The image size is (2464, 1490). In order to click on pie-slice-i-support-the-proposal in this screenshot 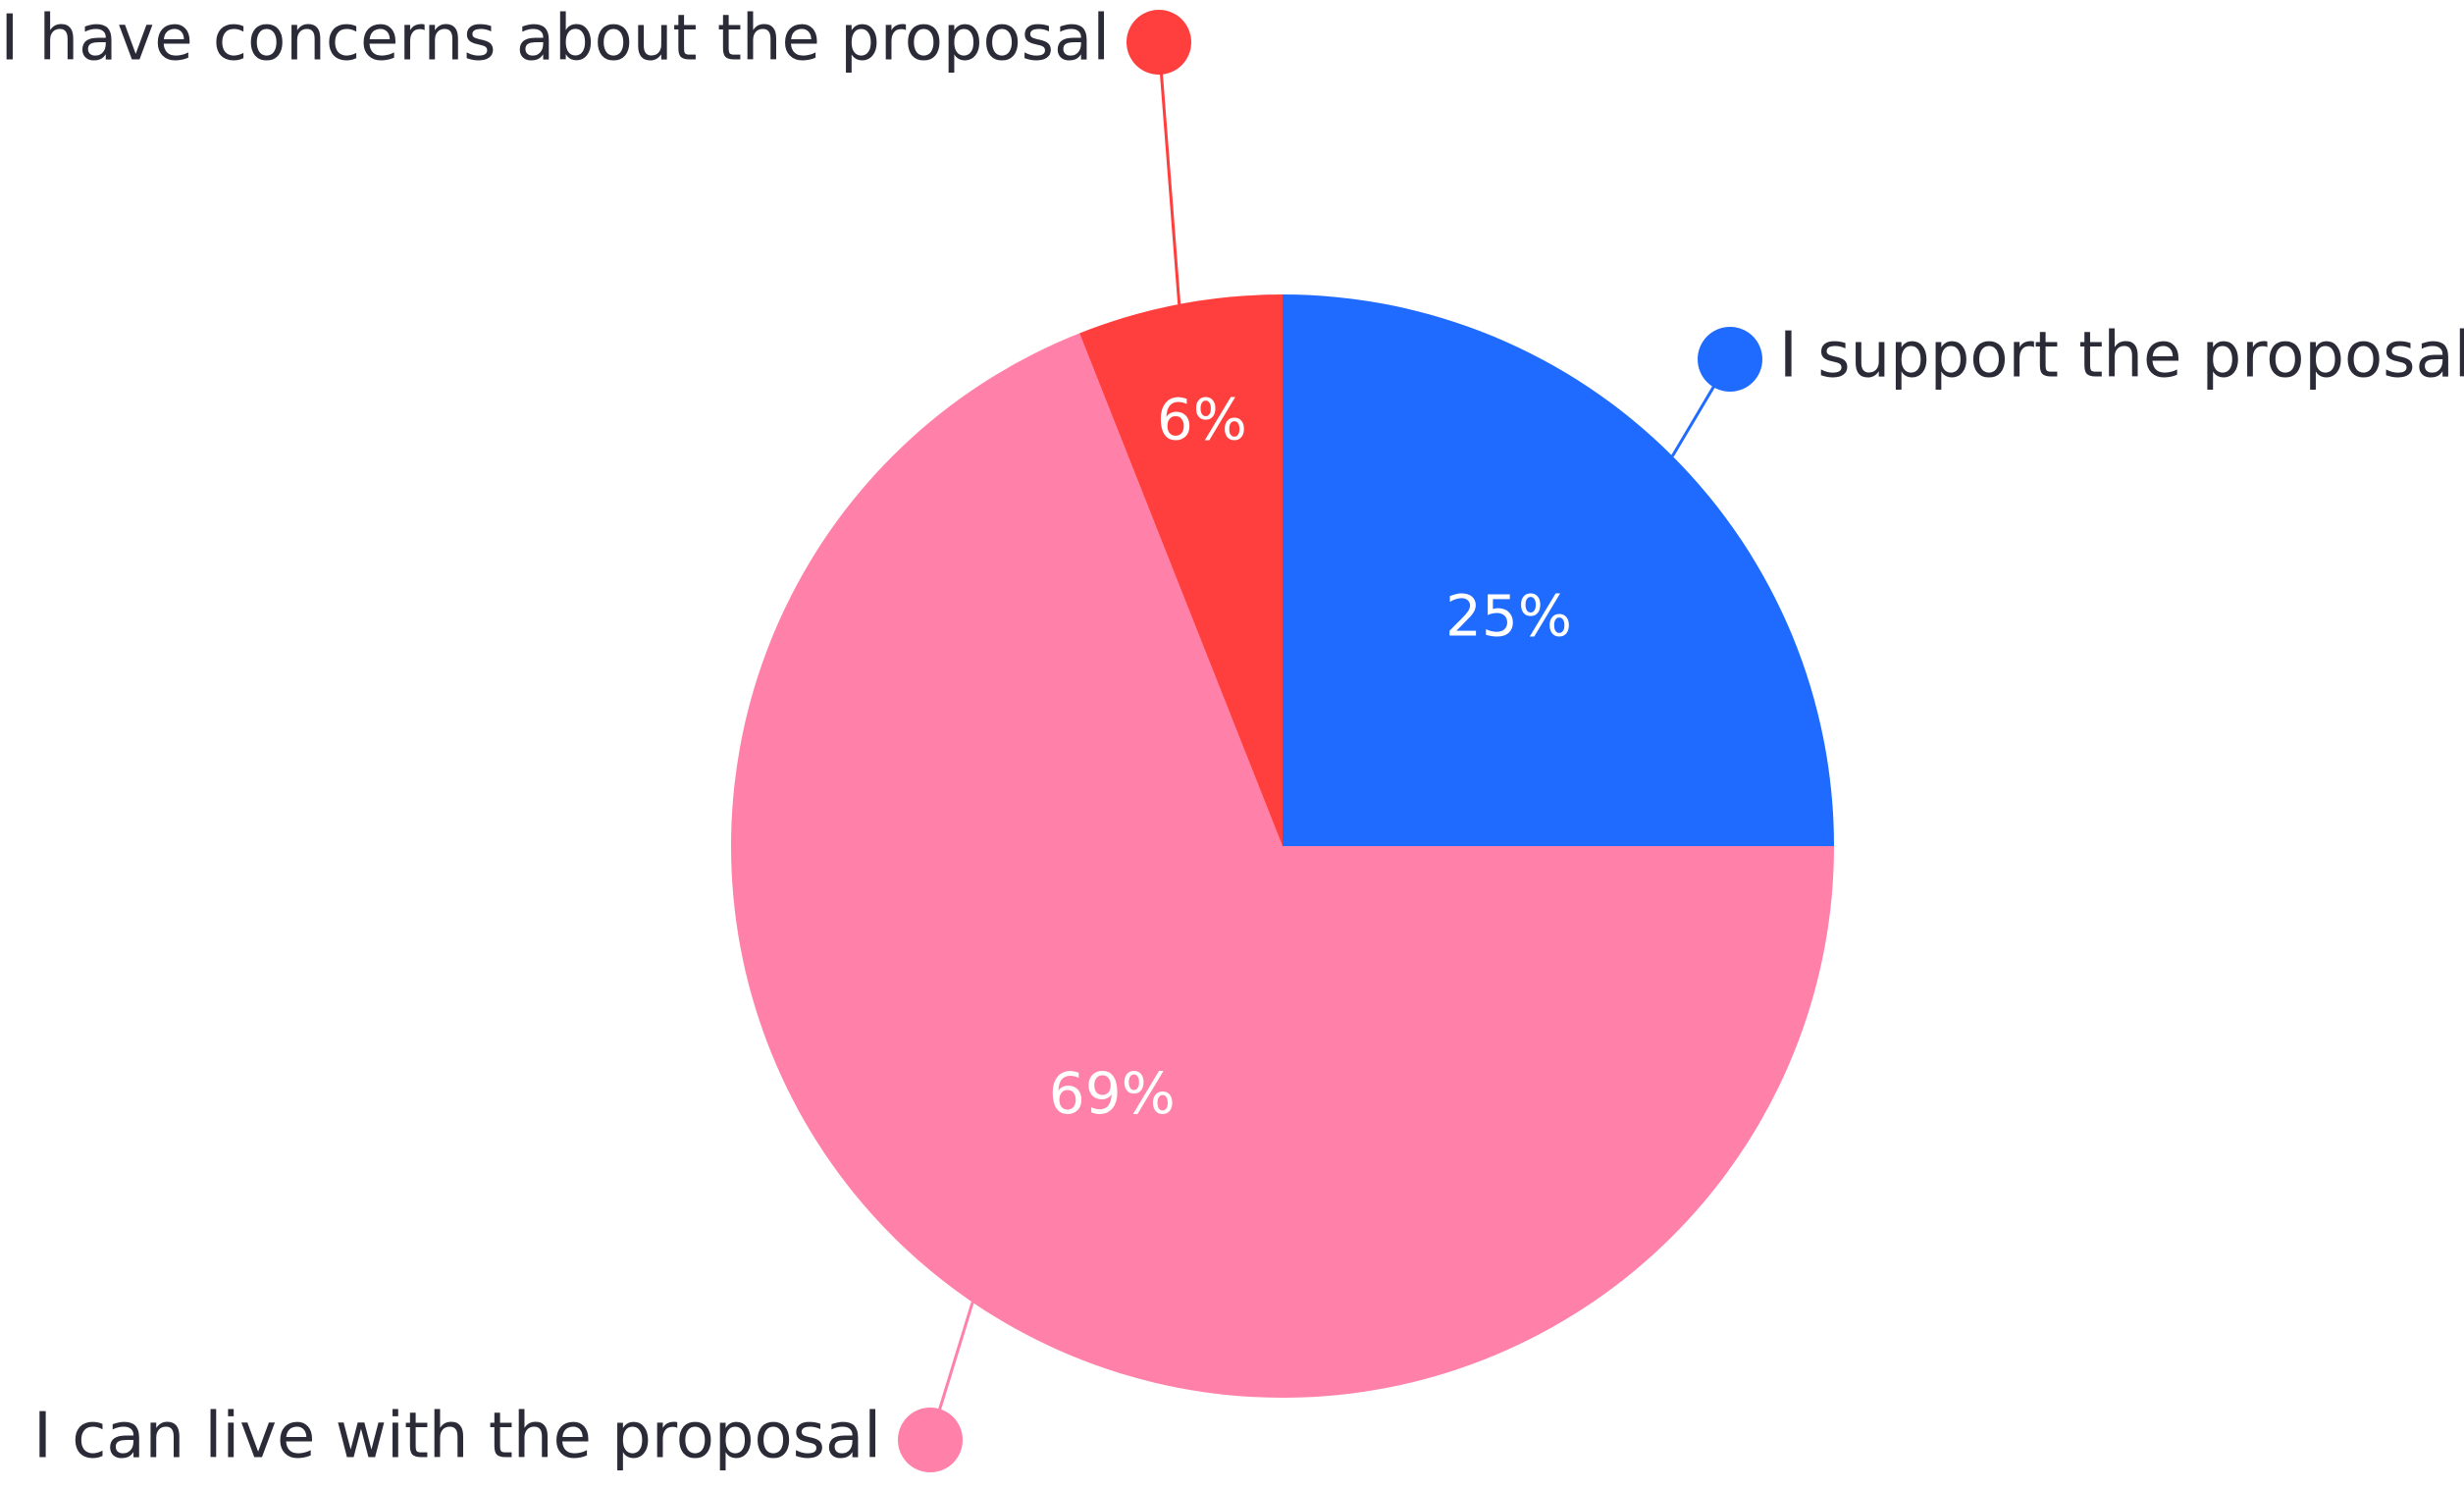, I will do `click(1558, 570)`.